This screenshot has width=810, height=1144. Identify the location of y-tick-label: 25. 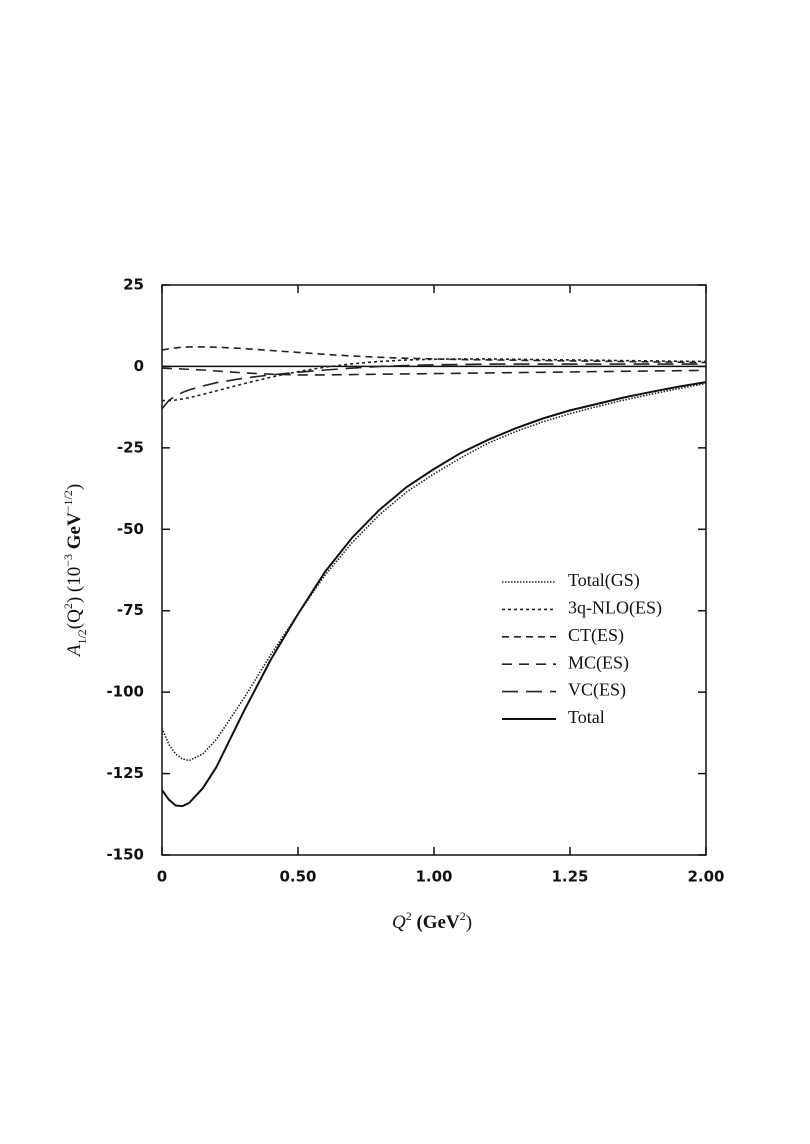
(133, 285).